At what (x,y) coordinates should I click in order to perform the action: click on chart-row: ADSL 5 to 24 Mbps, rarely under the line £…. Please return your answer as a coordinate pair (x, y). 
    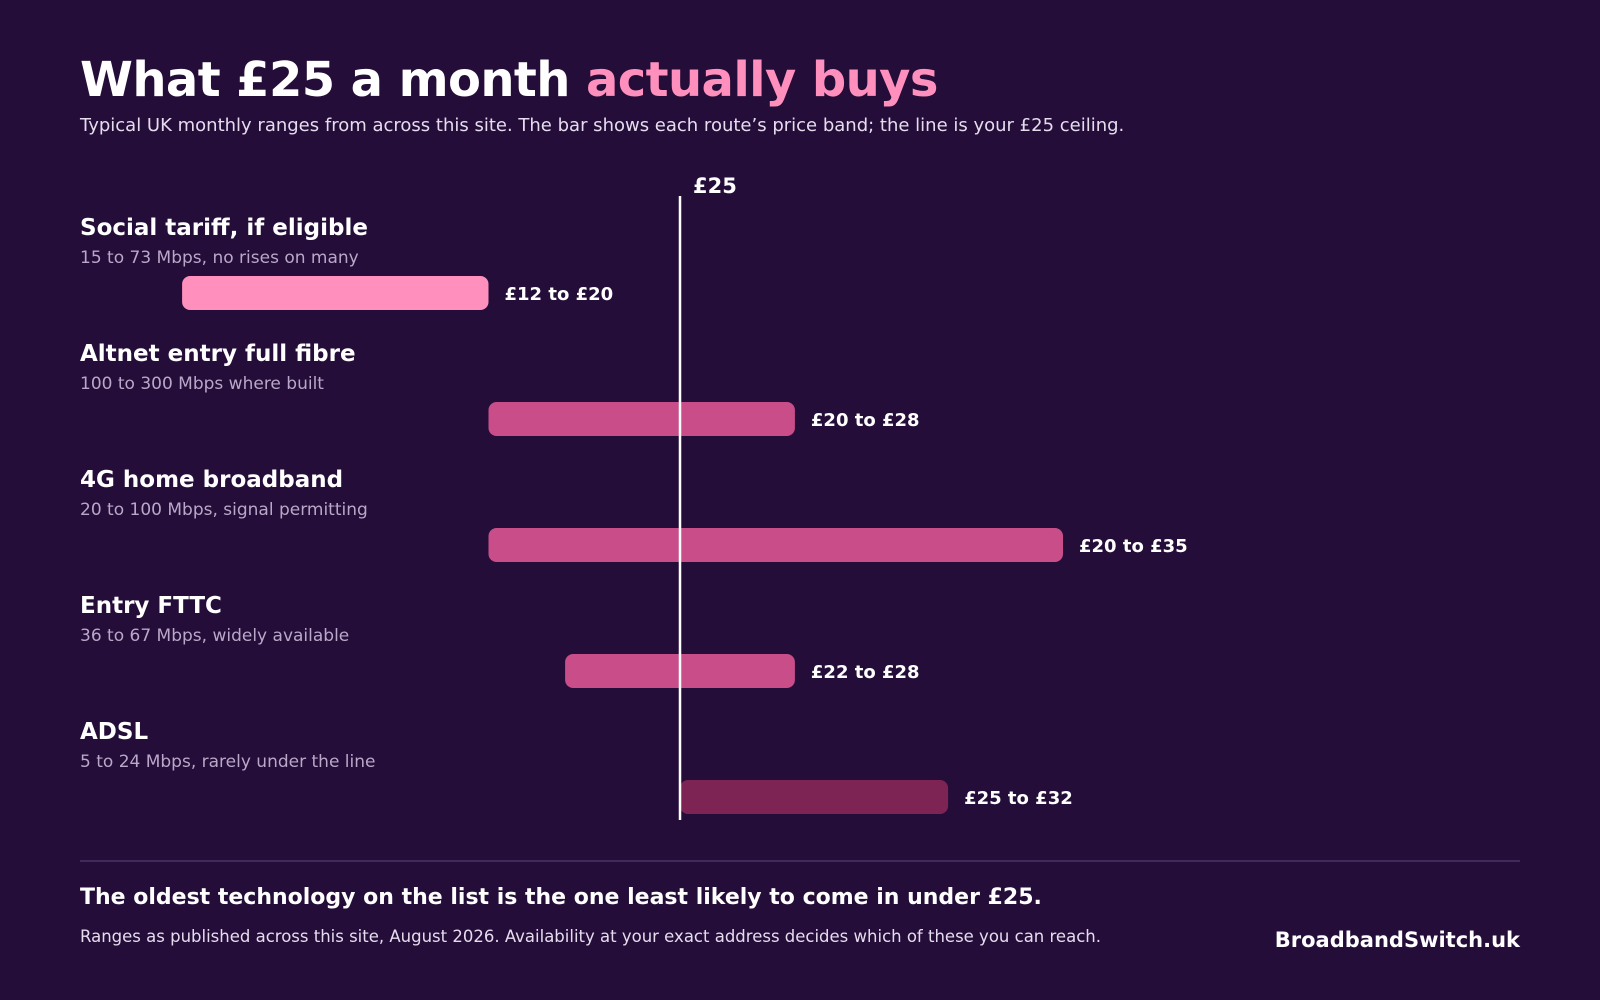
    Looking at the image, I should click on (576, 766).